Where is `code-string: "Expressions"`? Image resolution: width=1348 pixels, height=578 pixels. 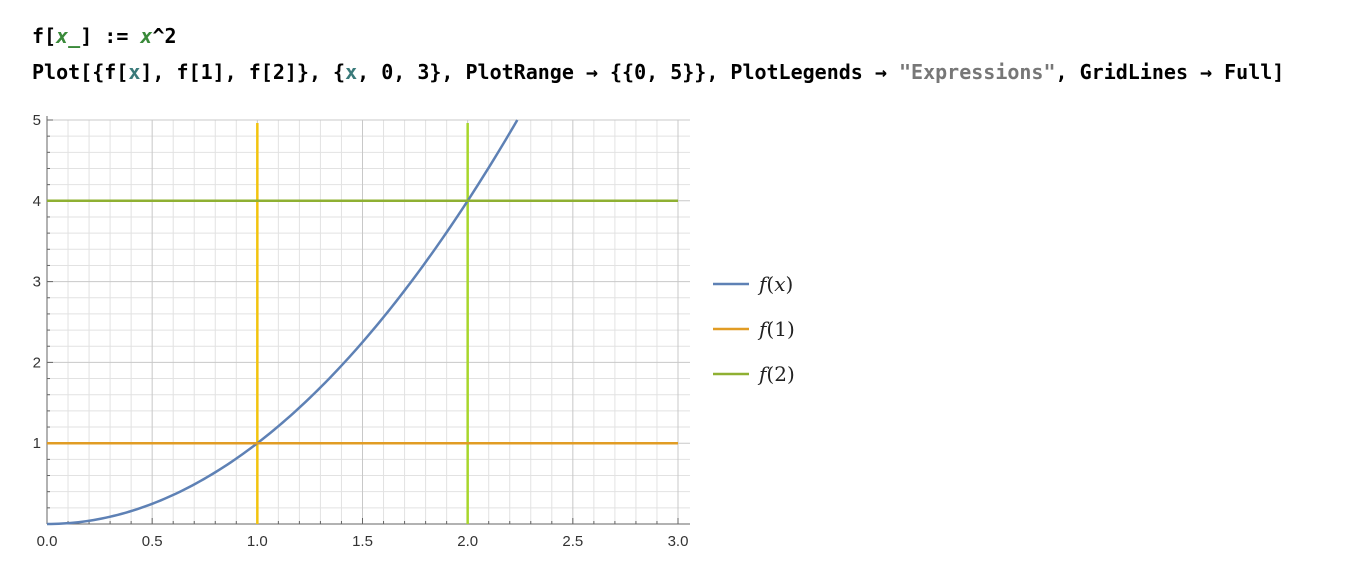 code-string: "Expressions" is located at coordinates (977, 72).